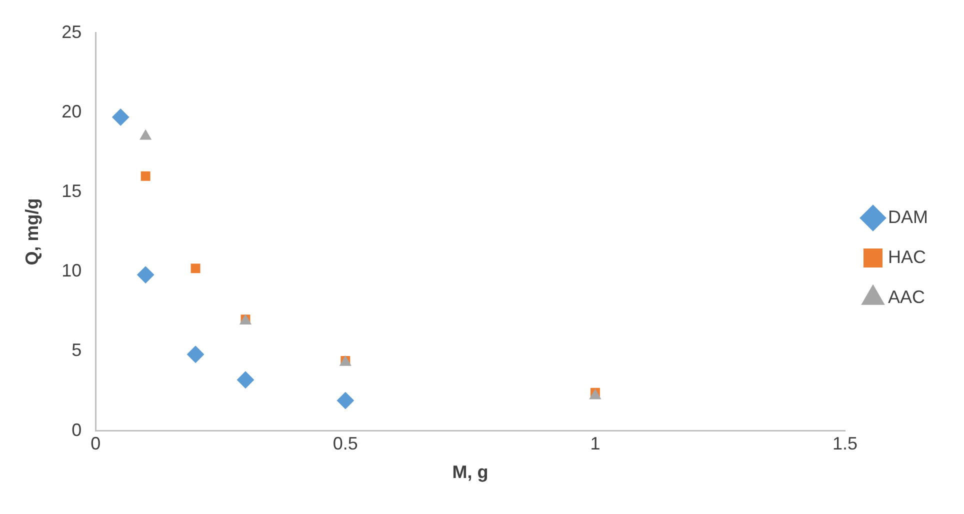 The height and width of the screenshot is (514, 964). Describe the element at coordinates (345, 444) in the screenshot. I see `x-tick-label: 0.5` at that location.